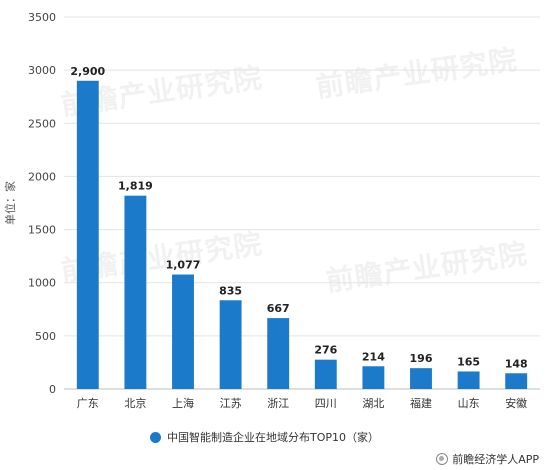 The height and width of the screenshot is (470, 551). What do you see at coordinates (230, 290) in the screenshot?
I see `data-label: 835` at bounding box center [230, 290].